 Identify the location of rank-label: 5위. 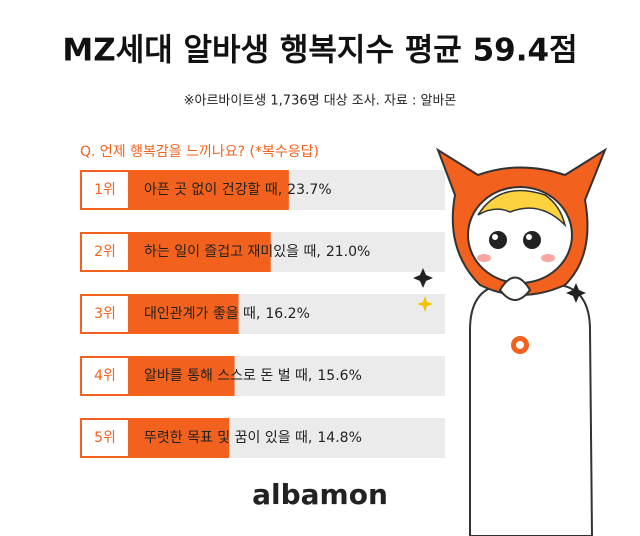
(105, 438).